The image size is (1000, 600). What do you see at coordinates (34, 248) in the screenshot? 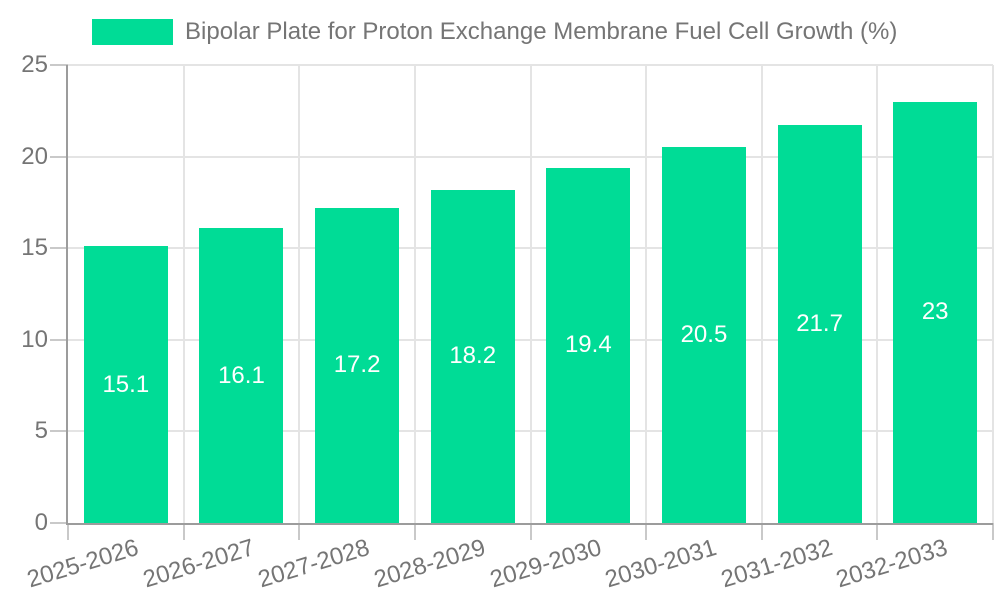
I see `y-tick-label: 15` at bounding box center [34, 248].